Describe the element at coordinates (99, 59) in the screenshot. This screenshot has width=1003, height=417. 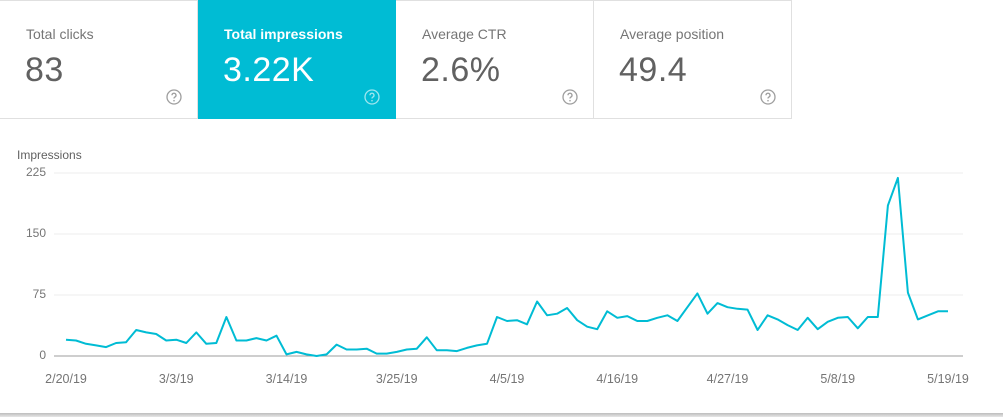
I see `card-total-clicks: Total clicks 83` at that location.